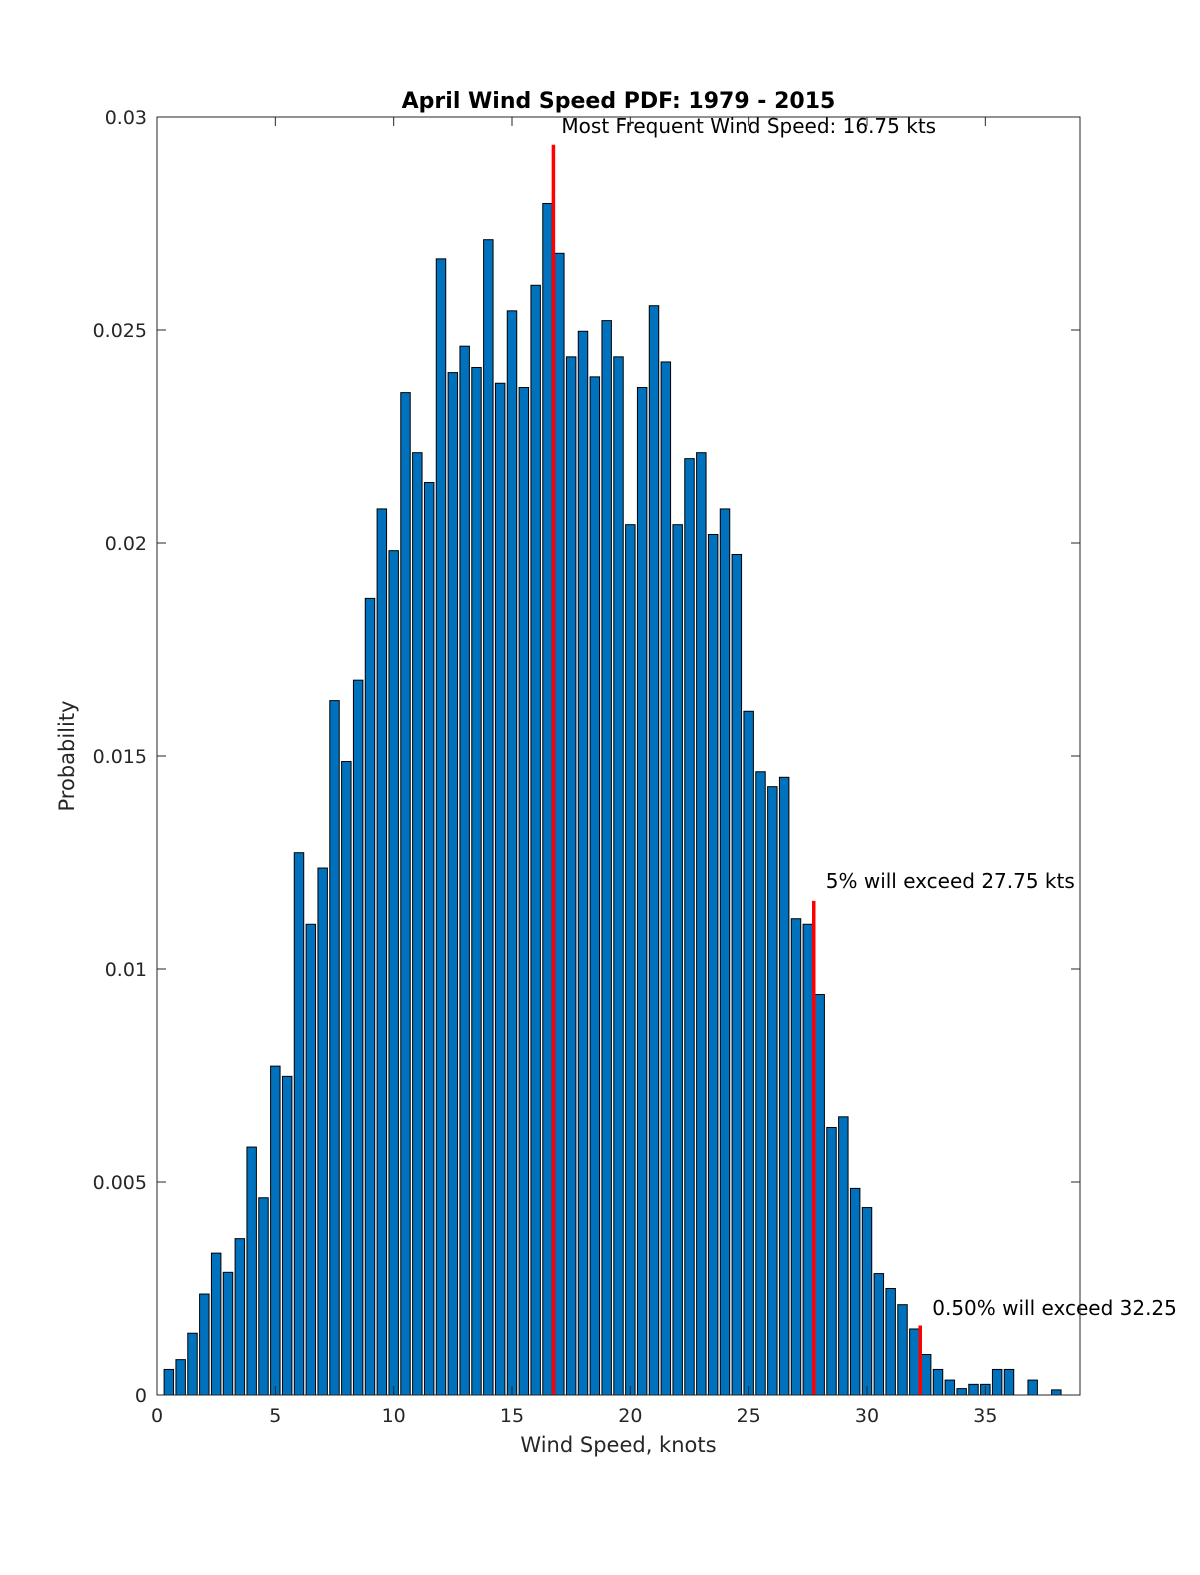  Describe the element at coordinates (985, 1416) in the screenshot. I see `x-tick-label: 35` at that location.